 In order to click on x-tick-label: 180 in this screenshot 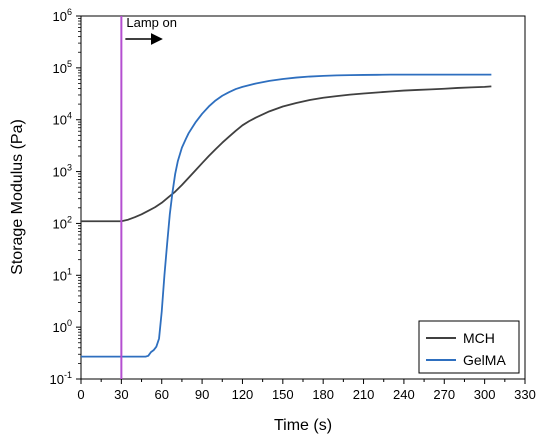, I will do `click(323, 394)`.